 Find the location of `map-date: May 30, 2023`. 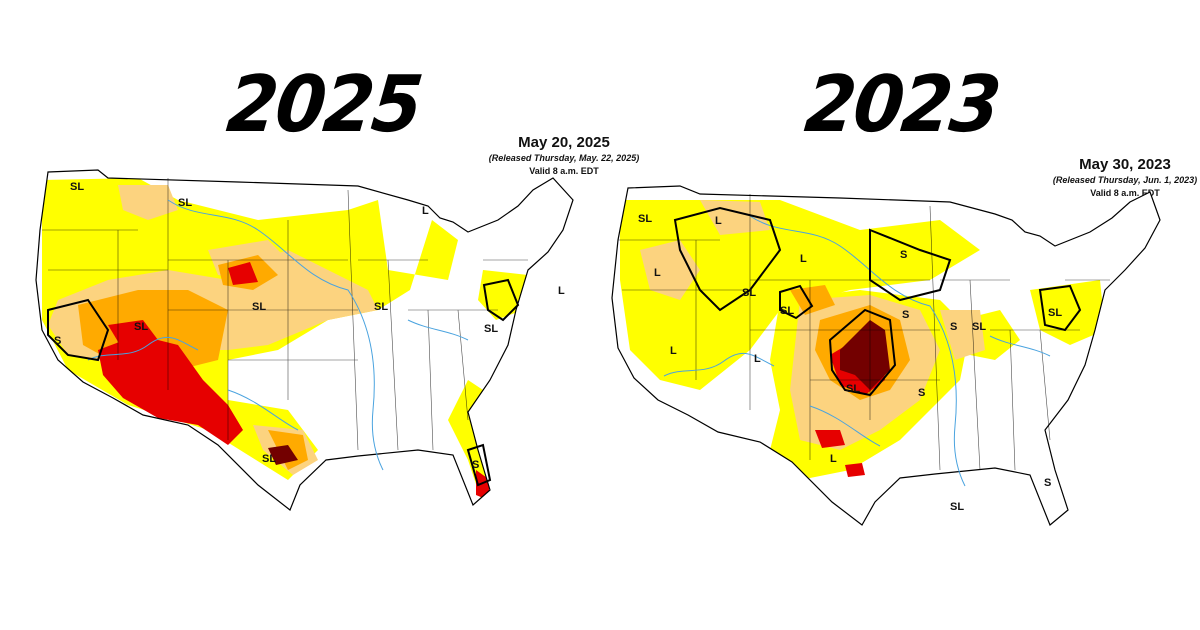

map-date: May 30, 2023 is located at coordinates (1125, 164).